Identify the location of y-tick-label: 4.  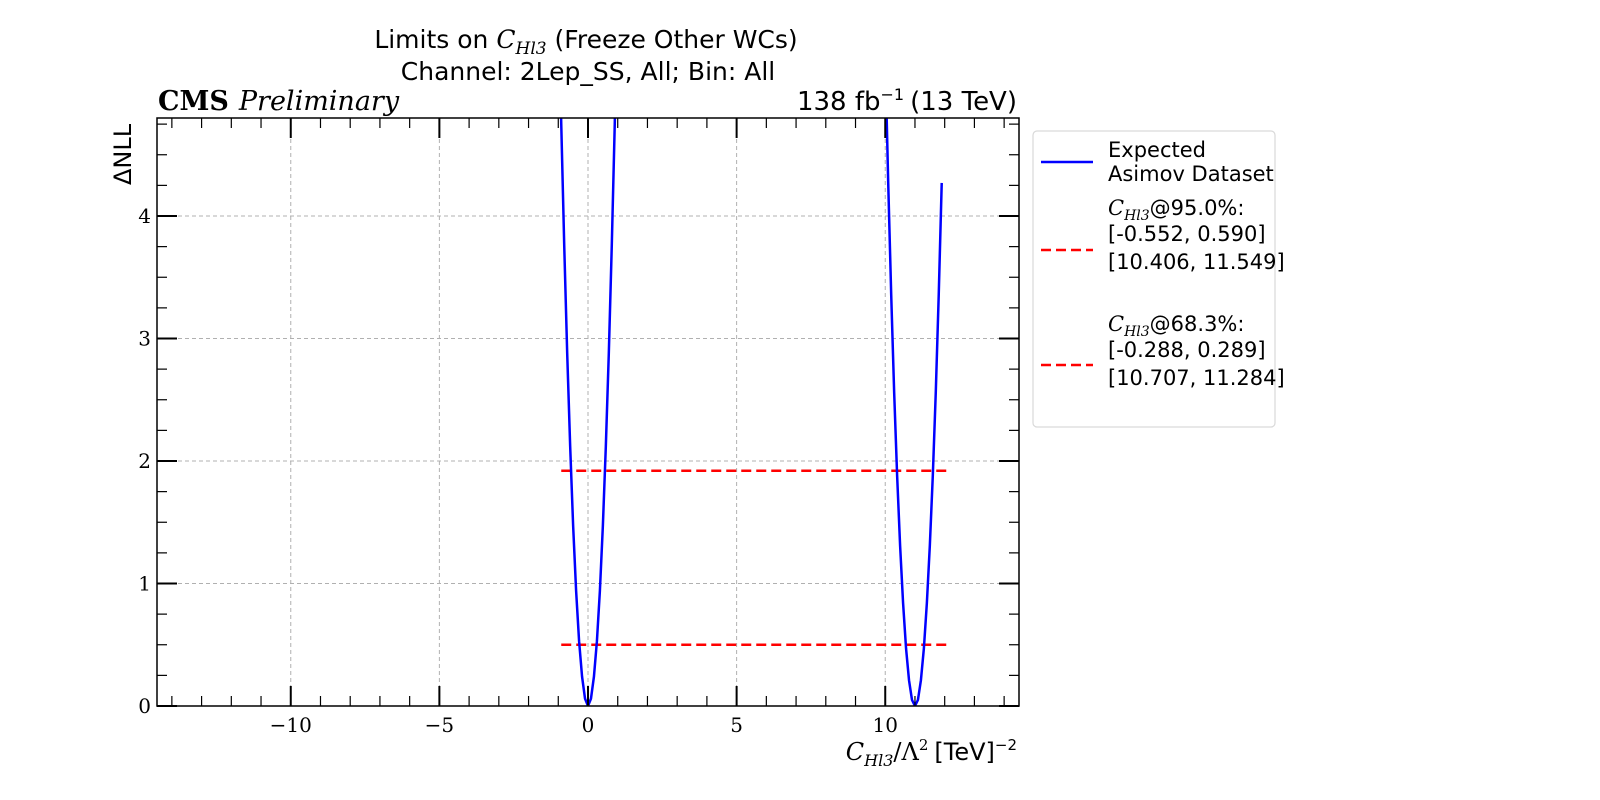
(144, 216).